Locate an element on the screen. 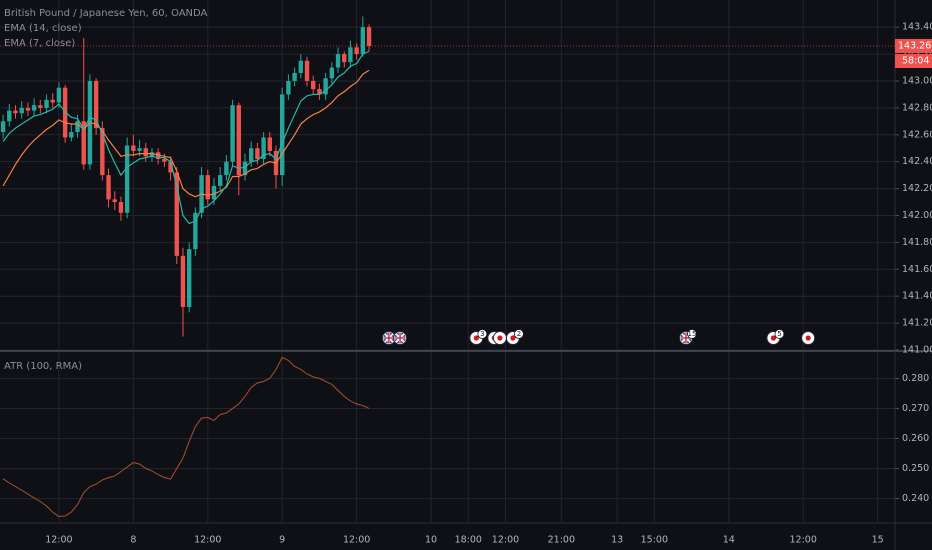 The height and width of the screenshot is (550, 932). event-icon: 2 is located at coordinates (514, 337).